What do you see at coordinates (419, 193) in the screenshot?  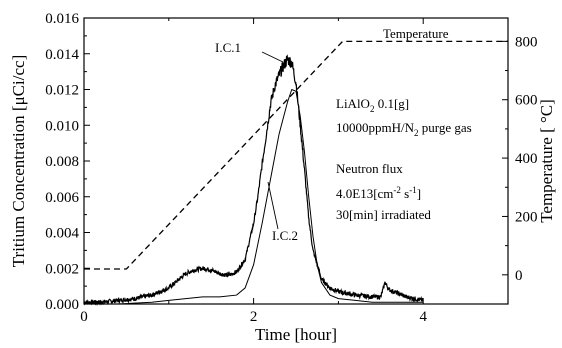 I see `annot-flux-end: ]` at bounding box center [419, 193].